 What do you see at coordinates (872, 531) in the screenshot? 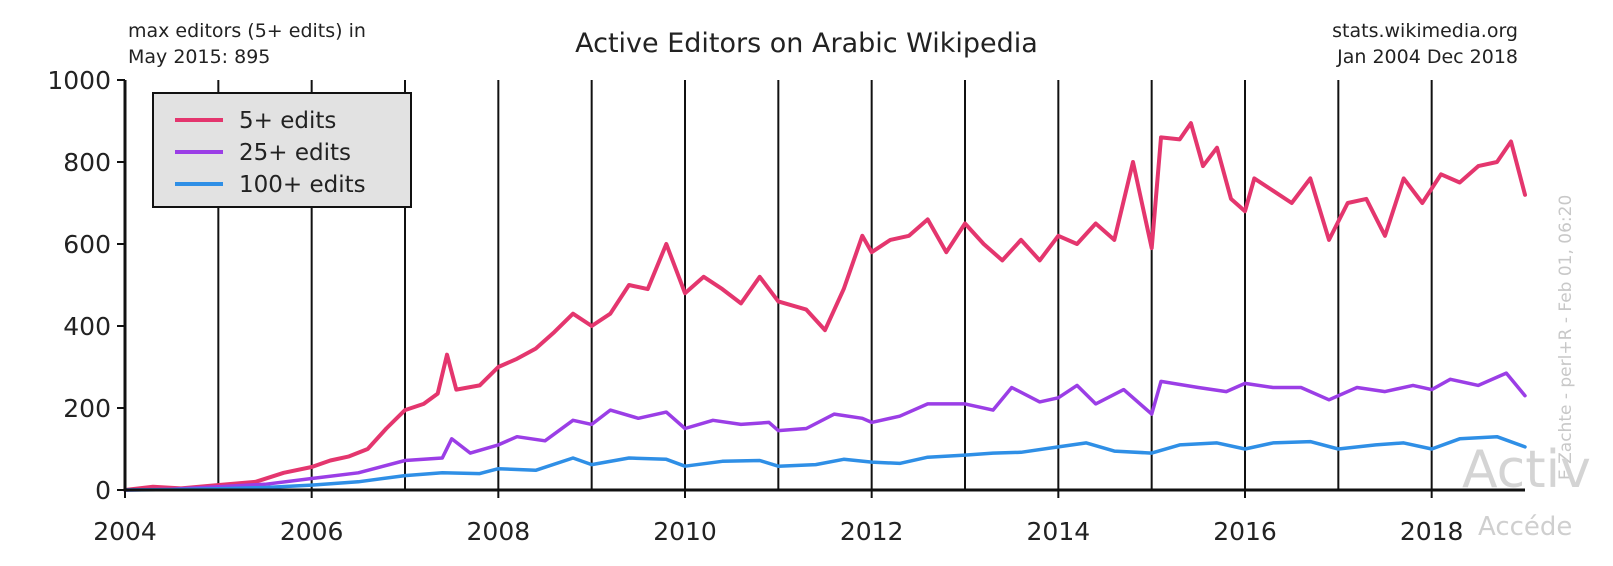
I see `x-tick-label-2012: 2012` at bounding box center [872, 531].